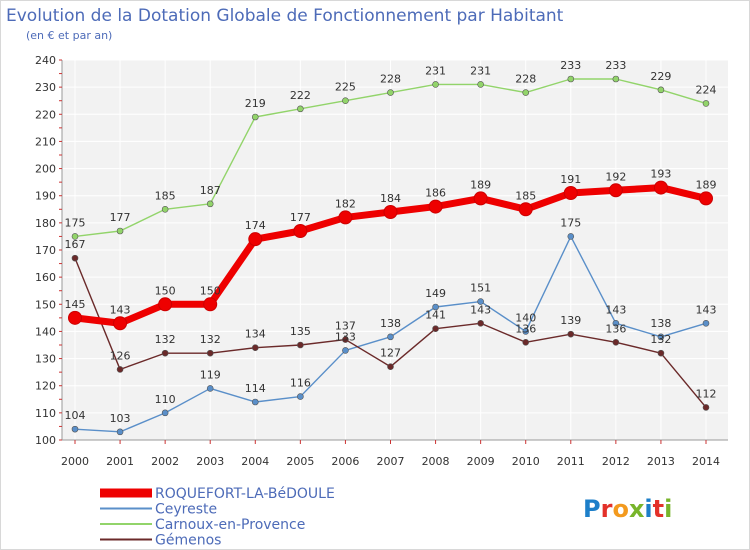 This screenshot has height=550, width=750. What do you see at coordinates (75, 461) in the screenshot?
I see `x-tick-label: 2000` at bounding box center [75, 461].